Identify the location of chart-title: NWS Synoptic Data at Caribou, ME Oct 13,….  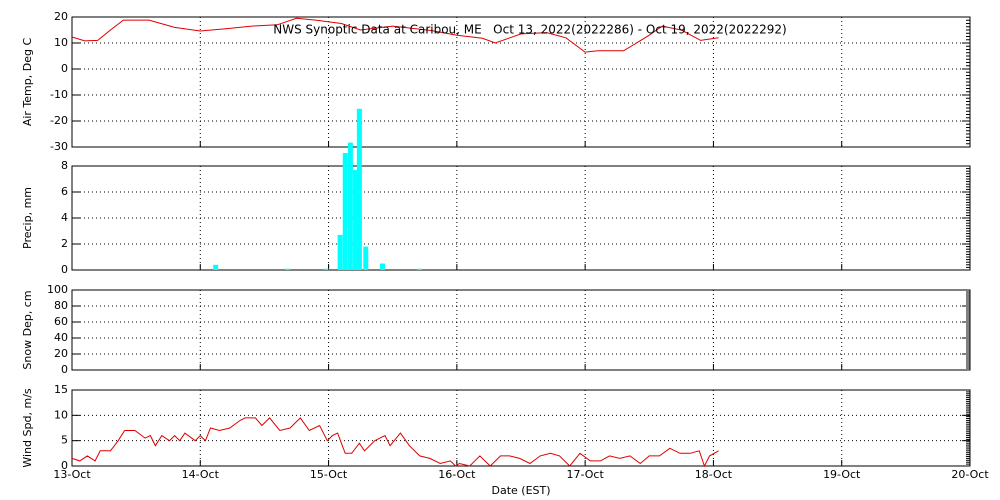
(530, 30).